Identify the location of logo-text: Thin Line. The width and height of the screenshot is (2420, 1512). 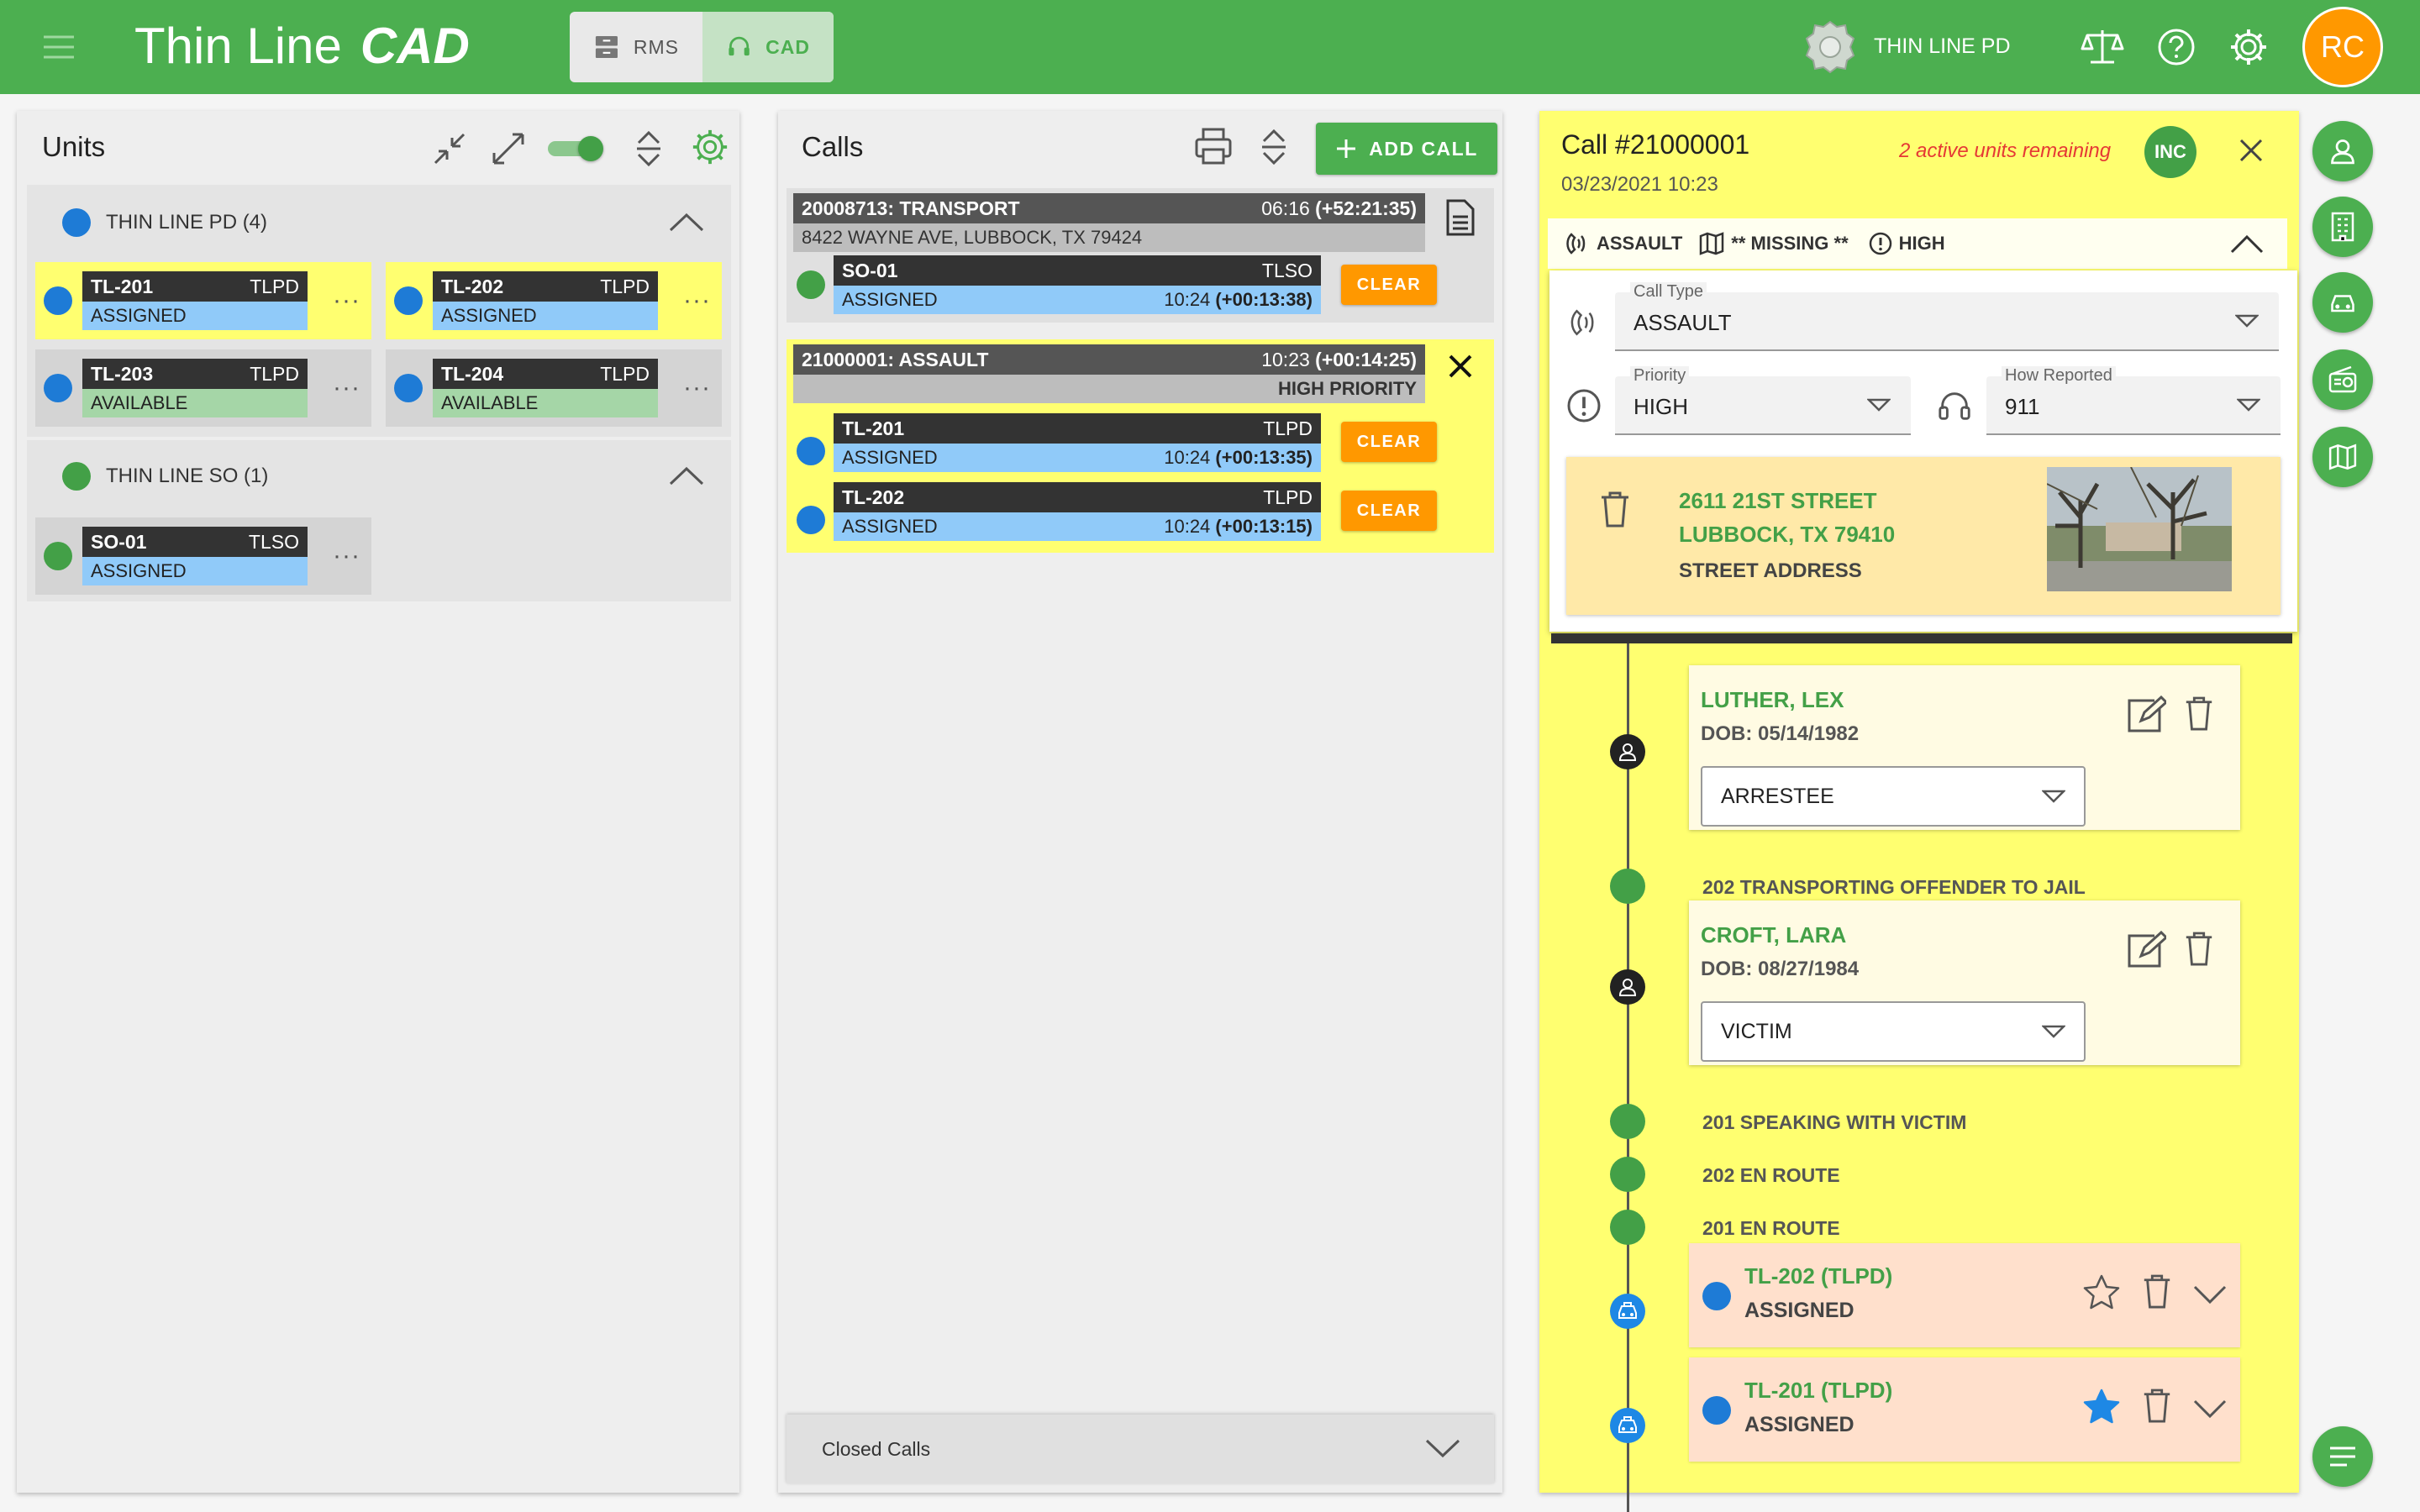
(238, 45).